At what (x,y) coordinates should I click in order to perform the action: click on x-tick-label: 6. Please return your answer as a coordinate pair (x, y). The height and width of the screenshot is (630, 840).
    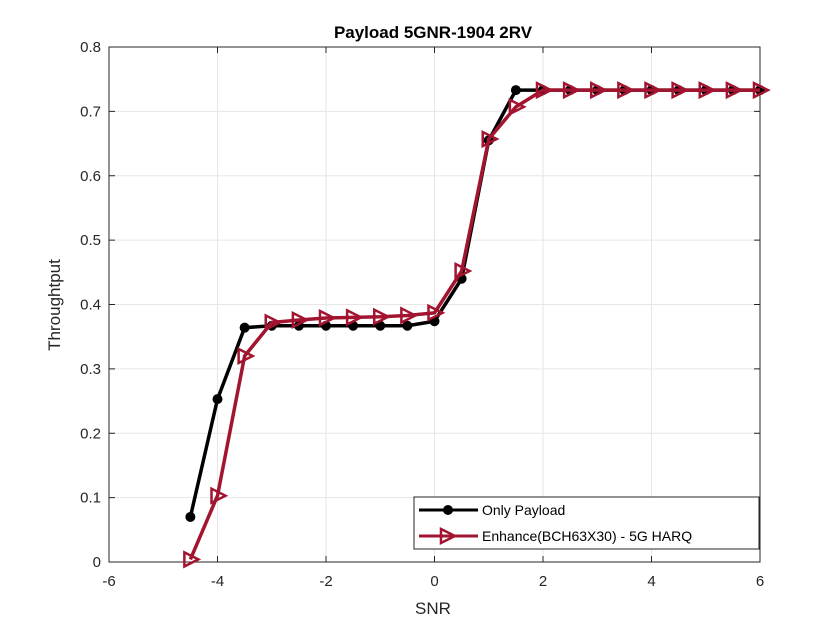
    Looking at the image, I should click on (760, 581).